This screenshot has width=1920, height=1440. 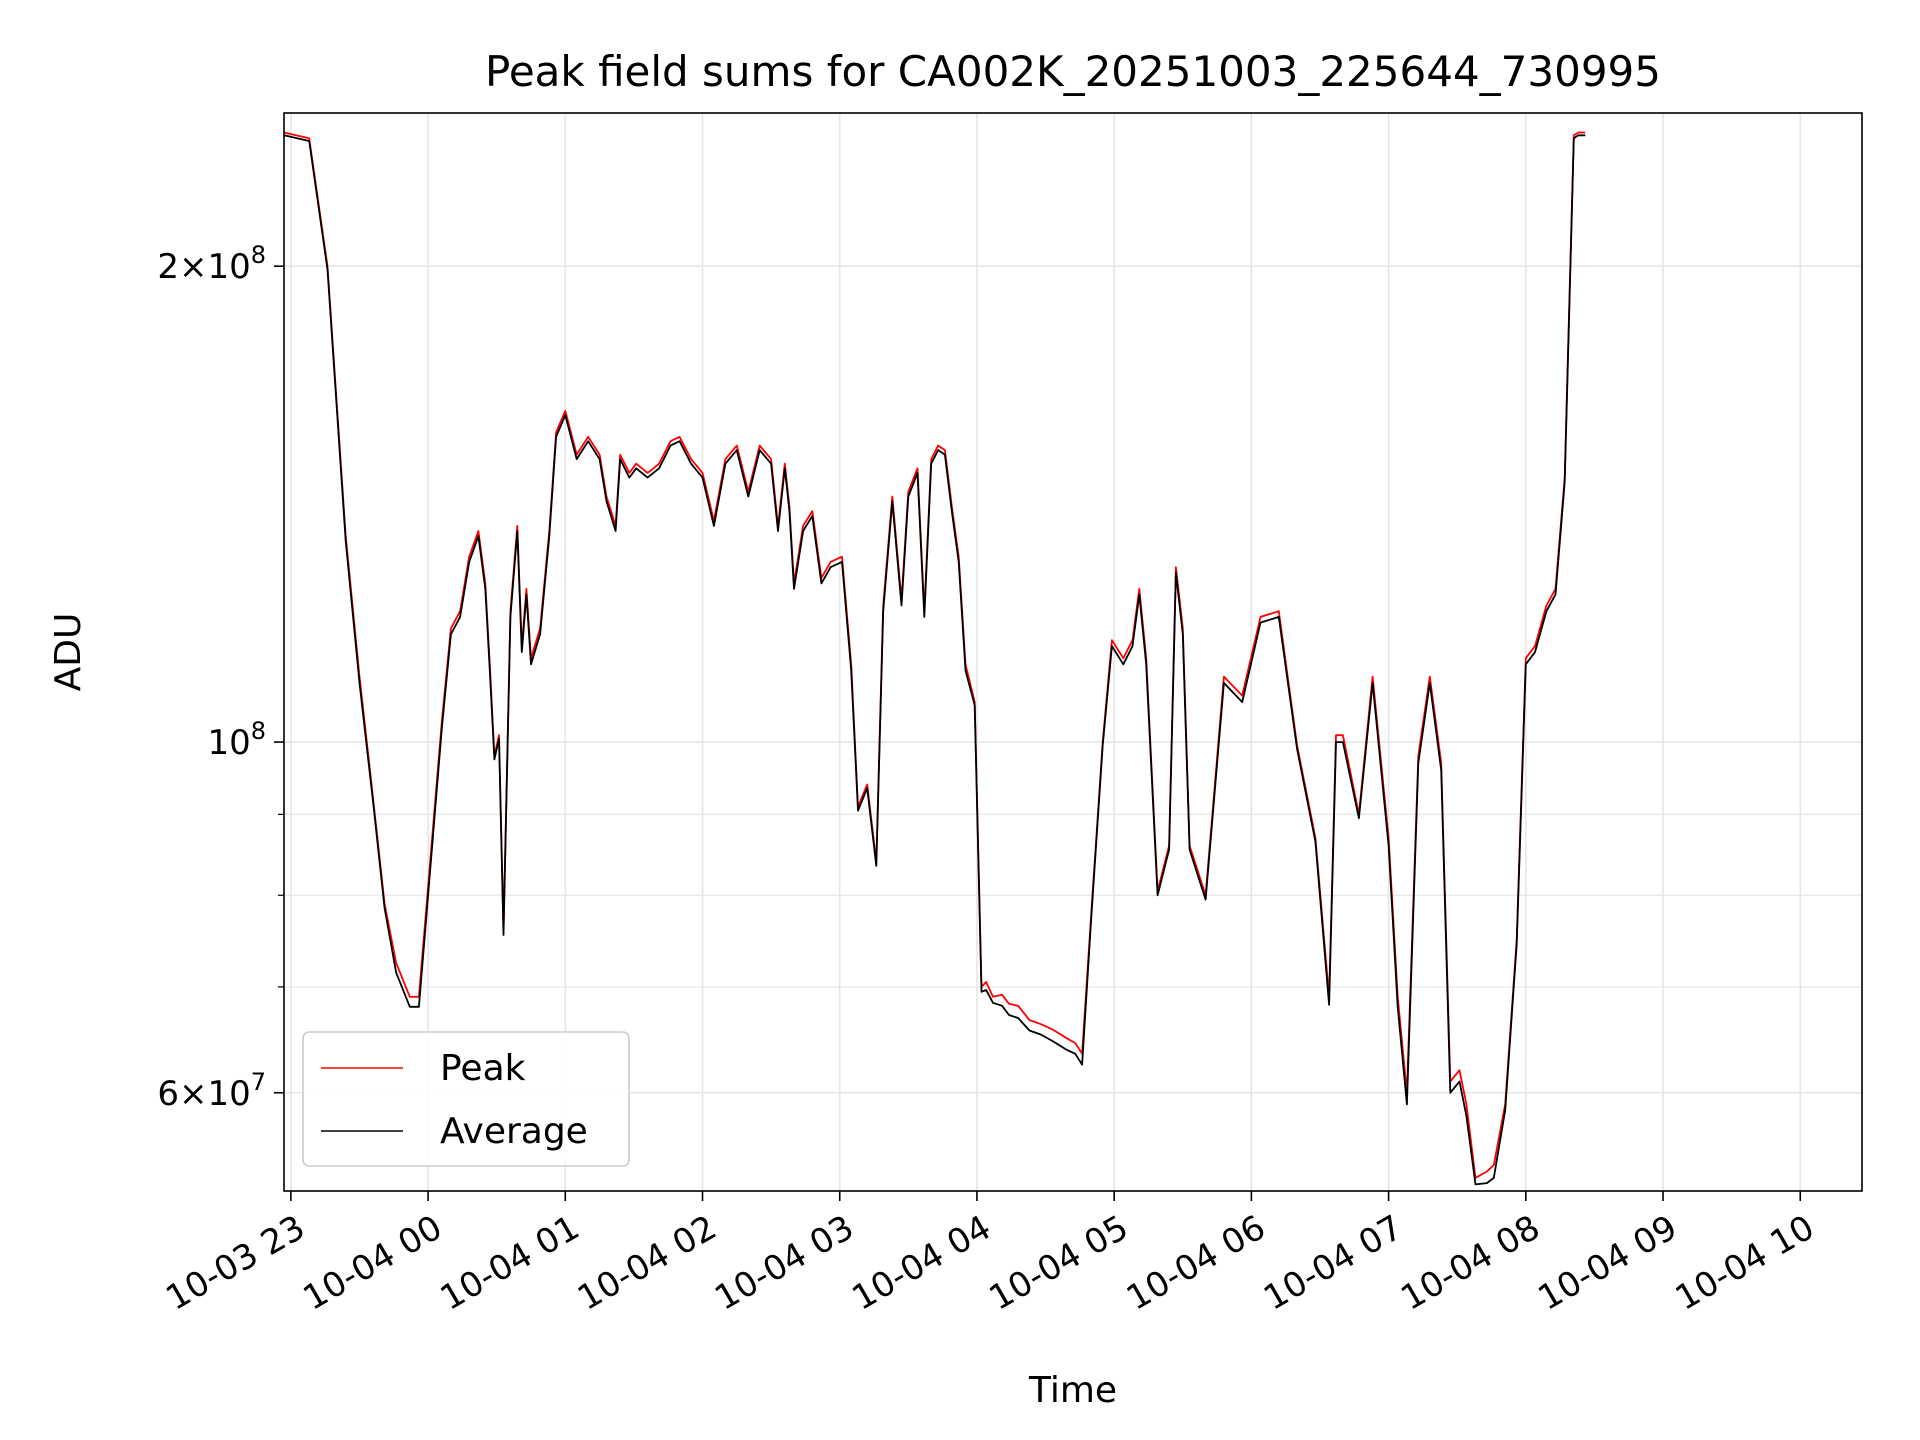 What do you see at coordinates (235, 1263) in the screenshot?
I see `x-tick-label: 10-03 23` at bounding box center [235, 1263].